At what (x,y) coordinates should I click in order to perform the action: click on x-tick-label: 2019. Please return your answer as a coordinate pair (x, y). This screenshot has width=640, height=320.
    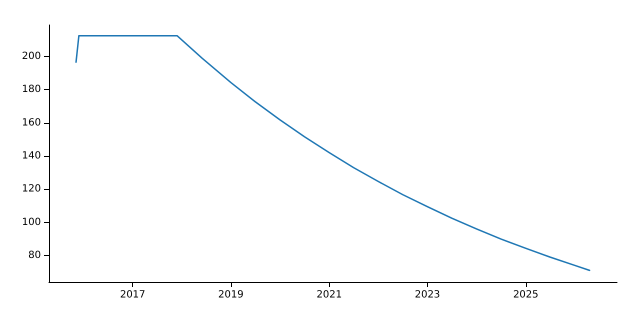
    Looking at the image, I should click on (231, 295).